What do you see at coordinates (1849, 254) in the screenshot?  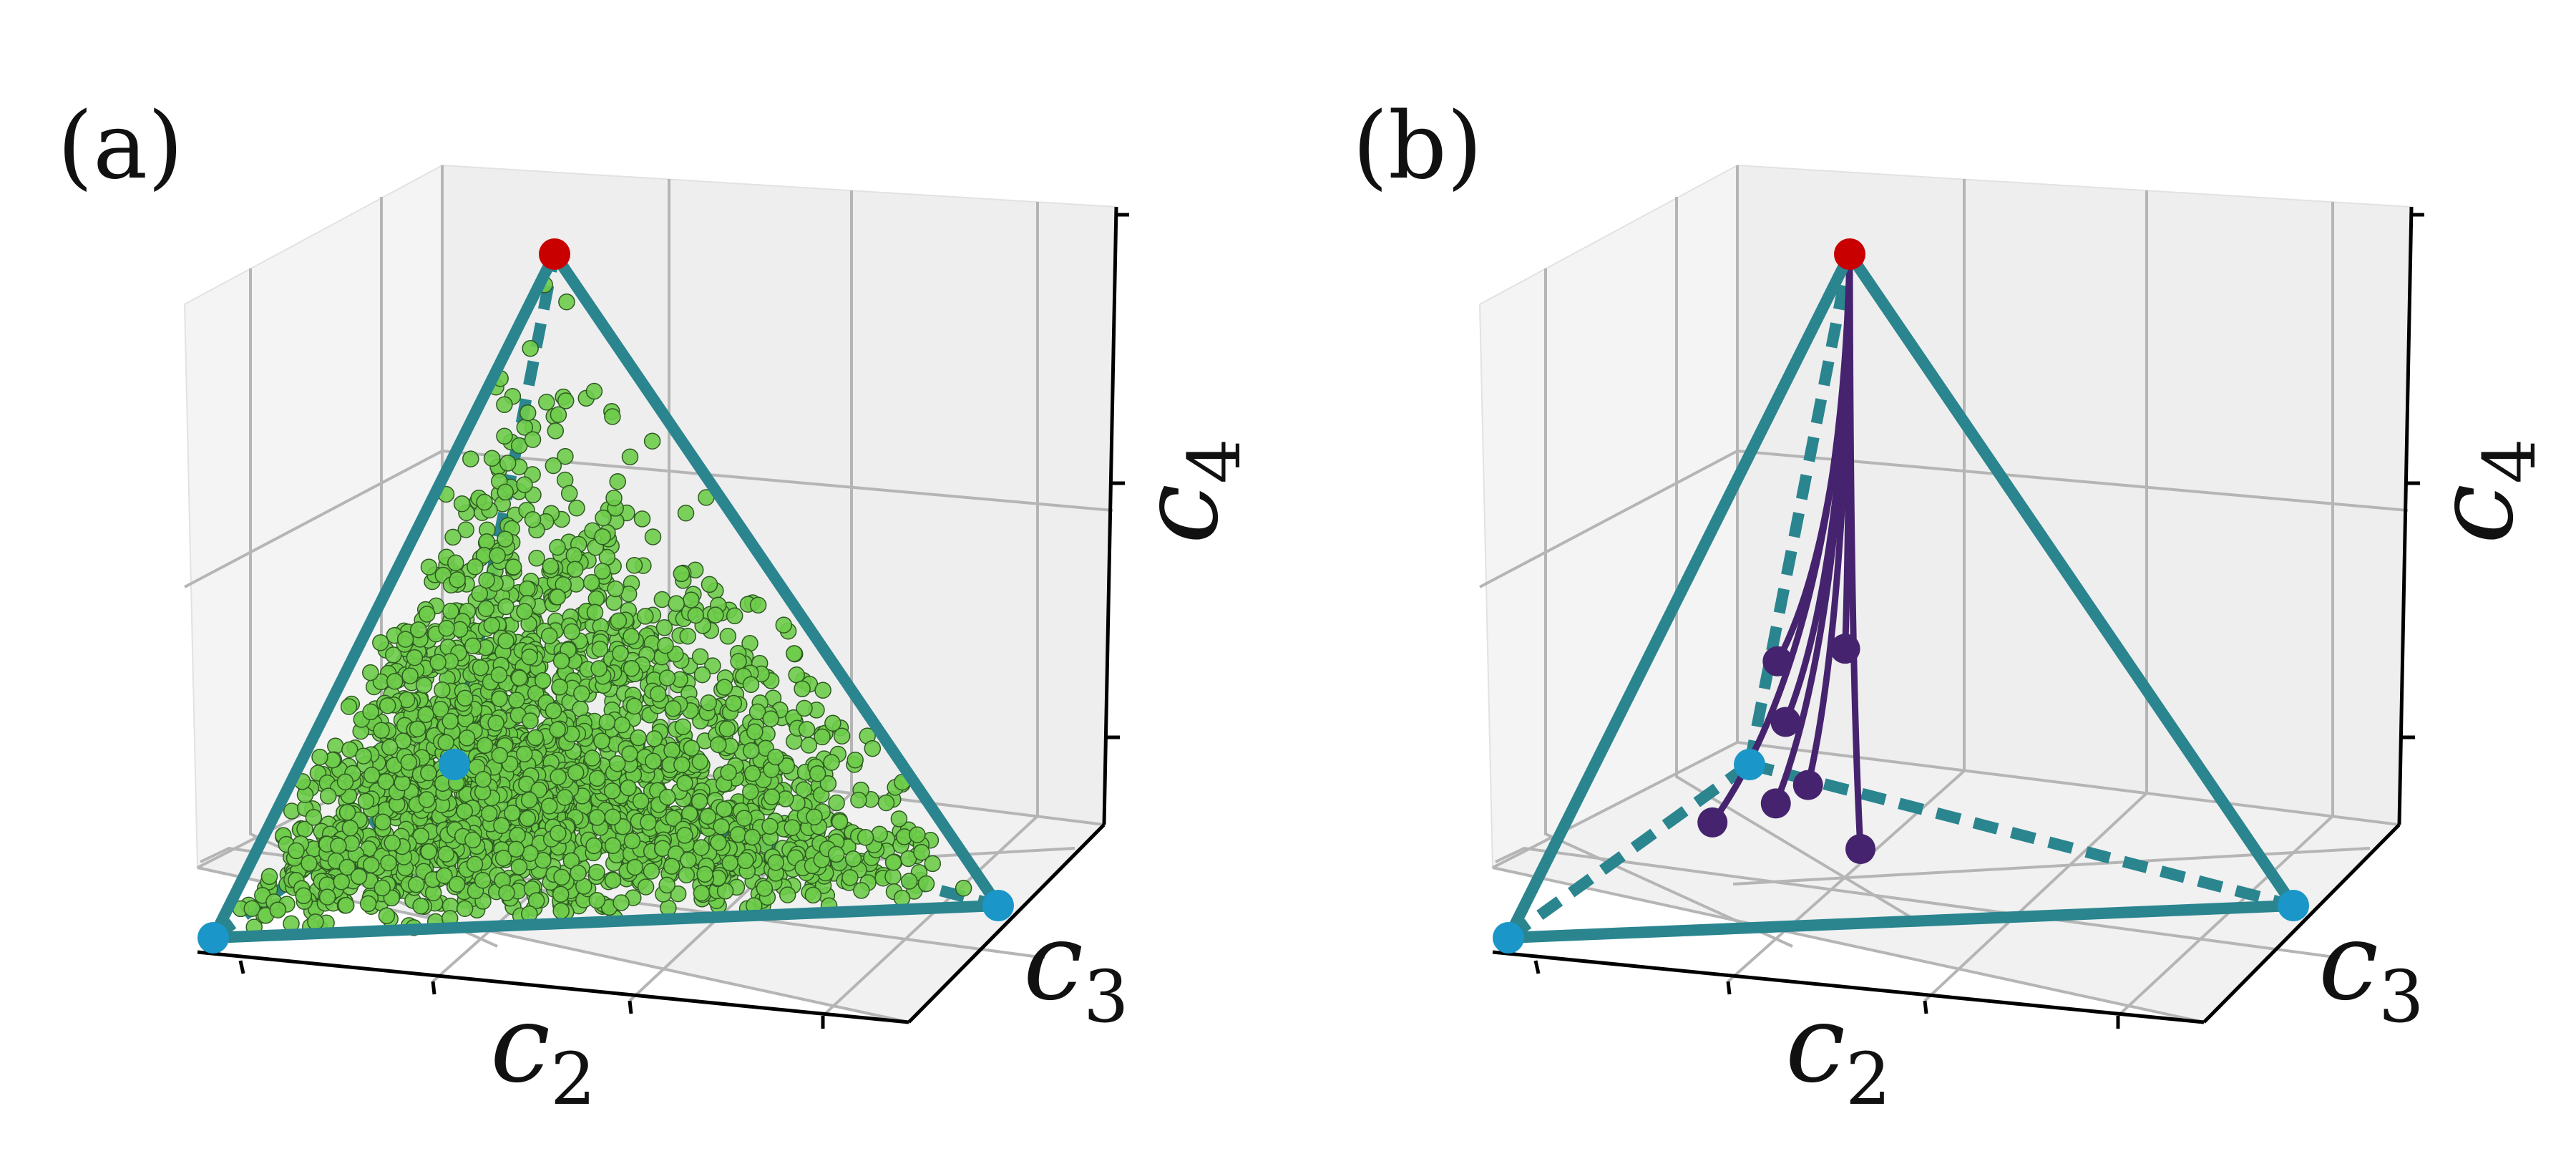 I see `panel-b-vertex-c4` at bounding box center [1849, 254].